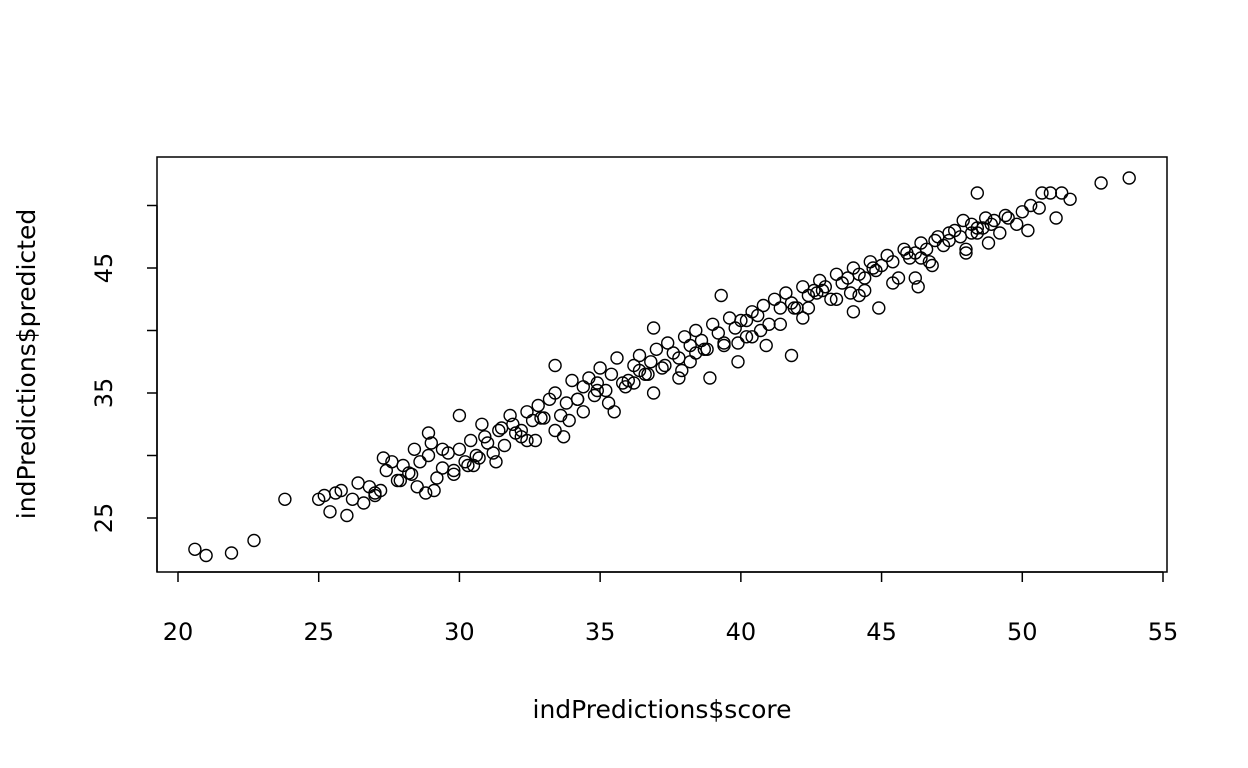  I want to click on y-tick-label: 45, so click(104, 268).